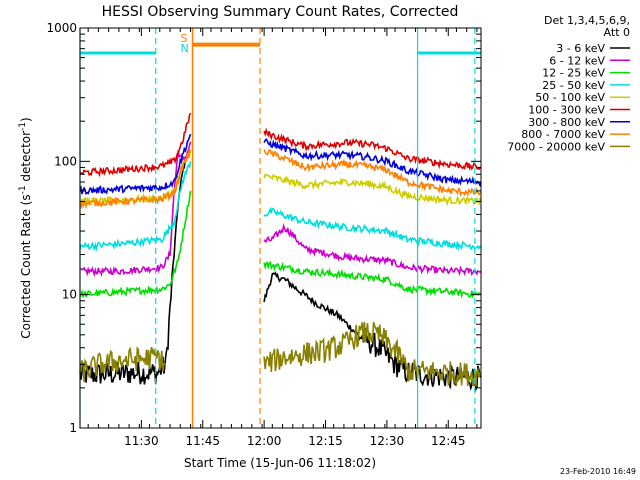  What do you see at coordinates (65, 161) in the screenshot?
I see `y-tick-label-2: 100` at bounding box center [65, 161].